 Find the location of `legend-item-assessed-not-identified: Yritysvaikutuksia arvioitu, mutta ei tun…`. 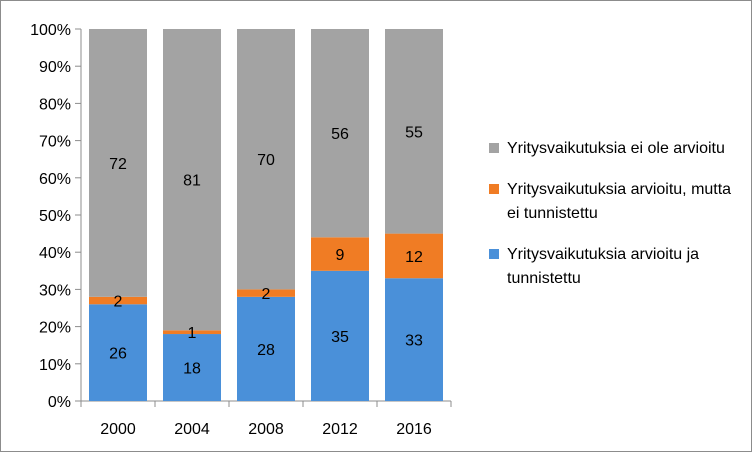

legend-item-assessed-not-identified: Yritysvaikutuksia arvioitu, mutta ei tun… is located at coordinates (619, 202).